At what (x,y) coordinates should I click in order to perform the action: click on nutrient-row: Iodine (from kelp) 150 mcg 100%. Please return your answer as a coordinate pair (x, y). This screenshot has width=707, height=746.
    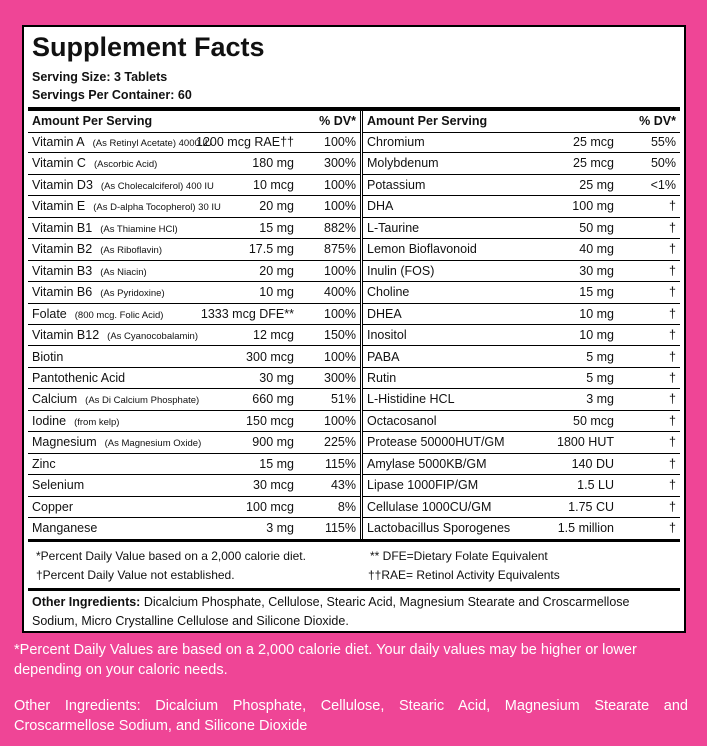
    Looking at the image, I should click on (194, 422).